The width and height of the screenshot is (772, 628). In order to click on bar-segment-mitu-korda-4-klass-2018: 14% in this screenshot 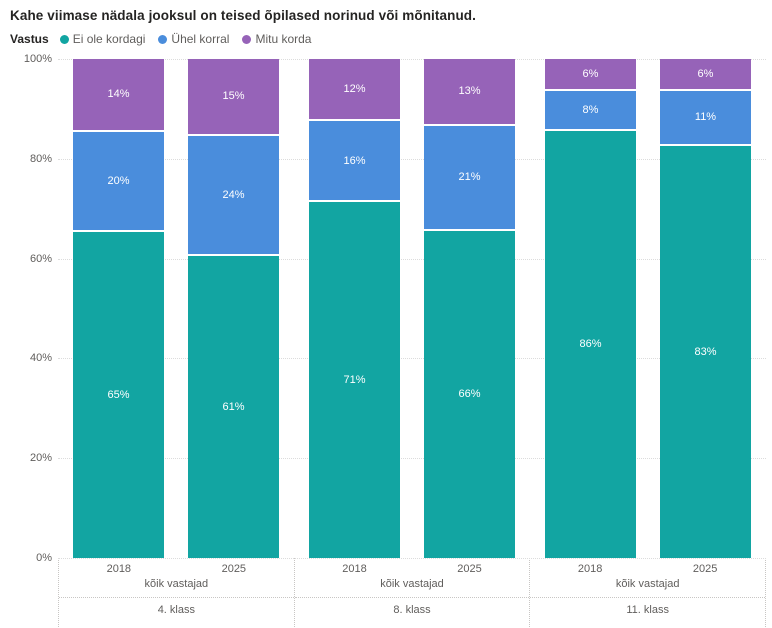, I will do `click(118, 94)`.